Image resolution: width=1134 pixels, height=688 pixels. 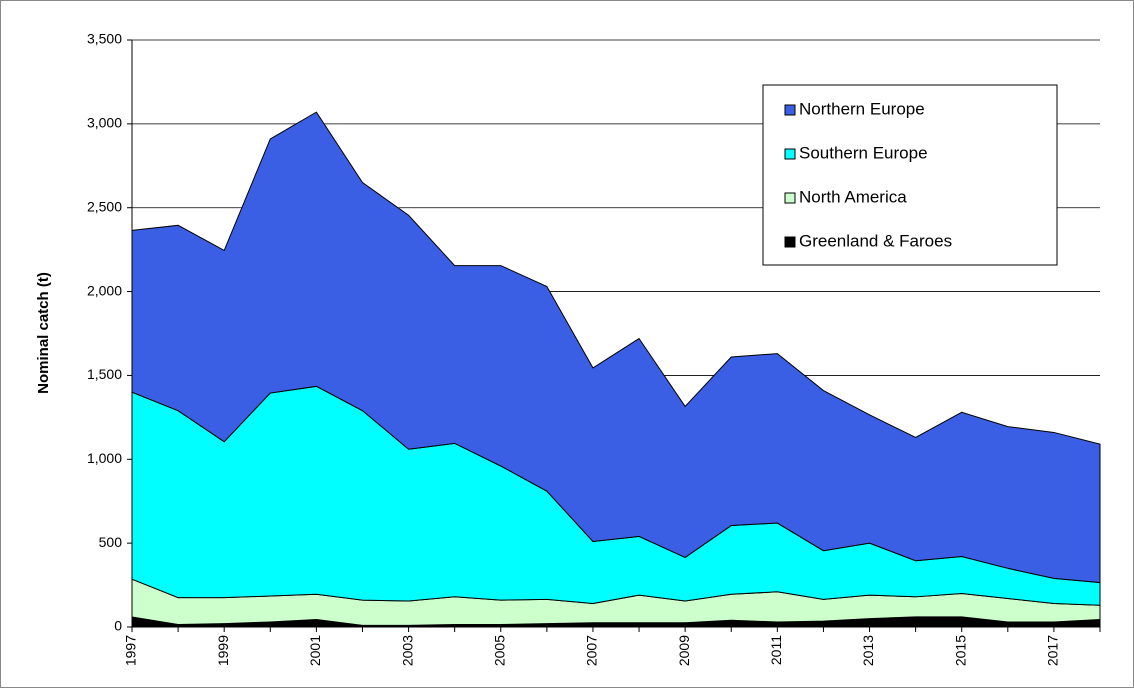 What do you see at coordinates (118, 626) in the screenshot?
I see `y-tick-label: 0` at bounding box center [118, 626].